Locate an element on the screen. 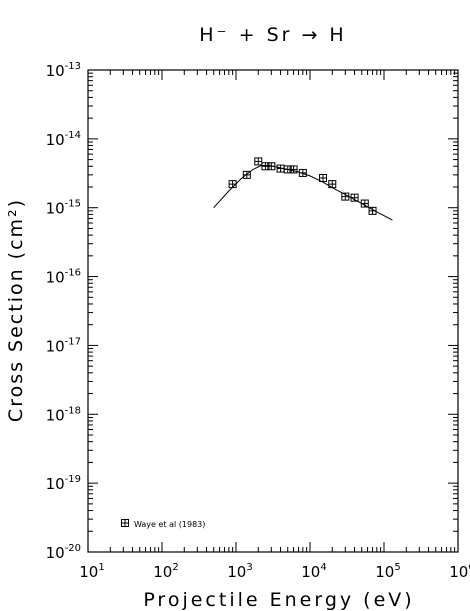 This screenshot has width=470, height=611. y-tick-label: 10-13 is located at coordinates (63, 70).